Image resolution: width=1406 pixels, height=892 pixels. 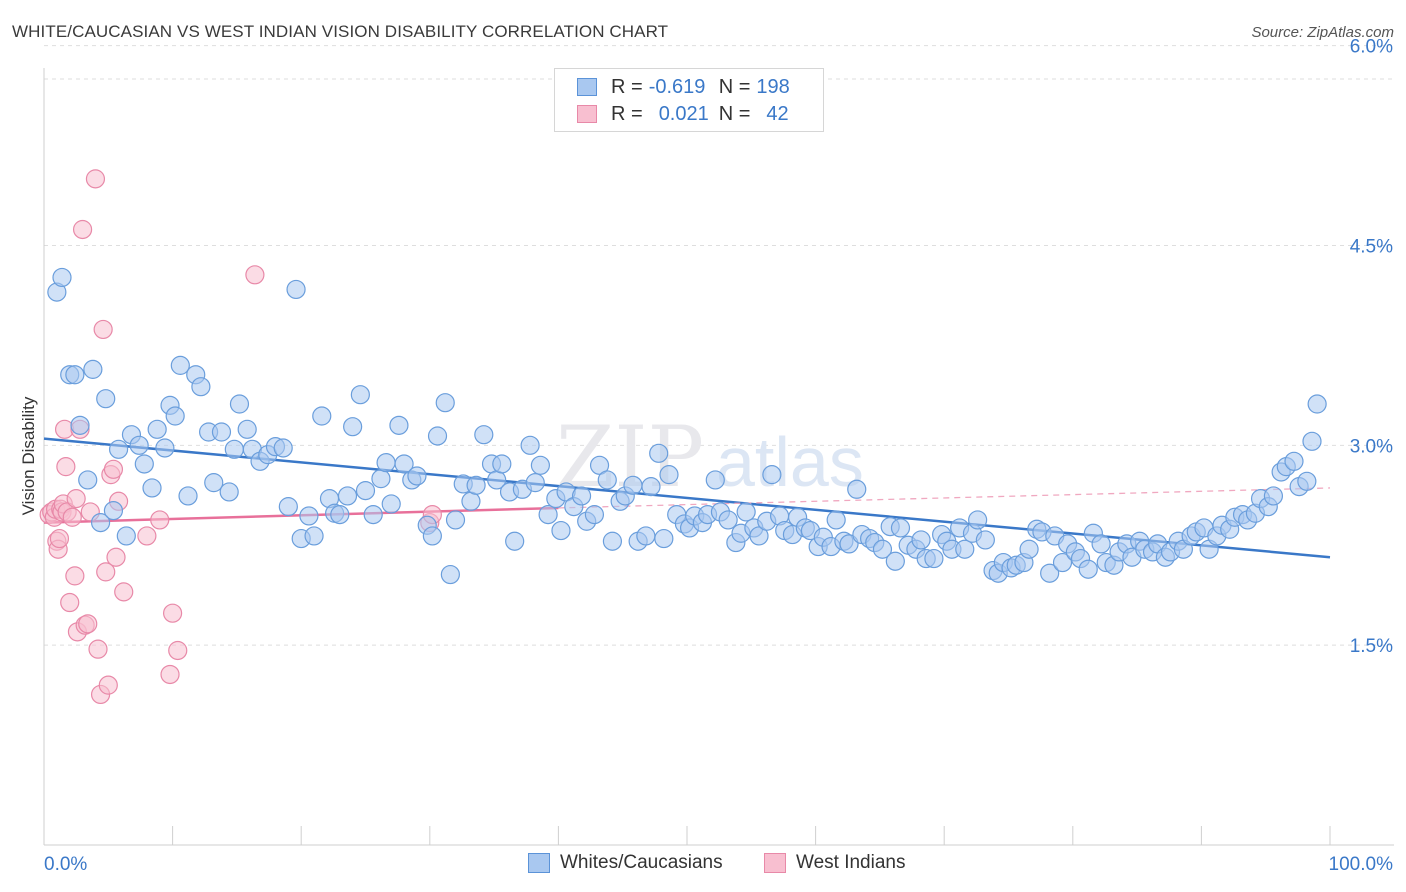 What do you see at coordinates (28, 455) in the screenshot?
I see `y-axis-label: Vision Disability` at bounding box center [28, 455].